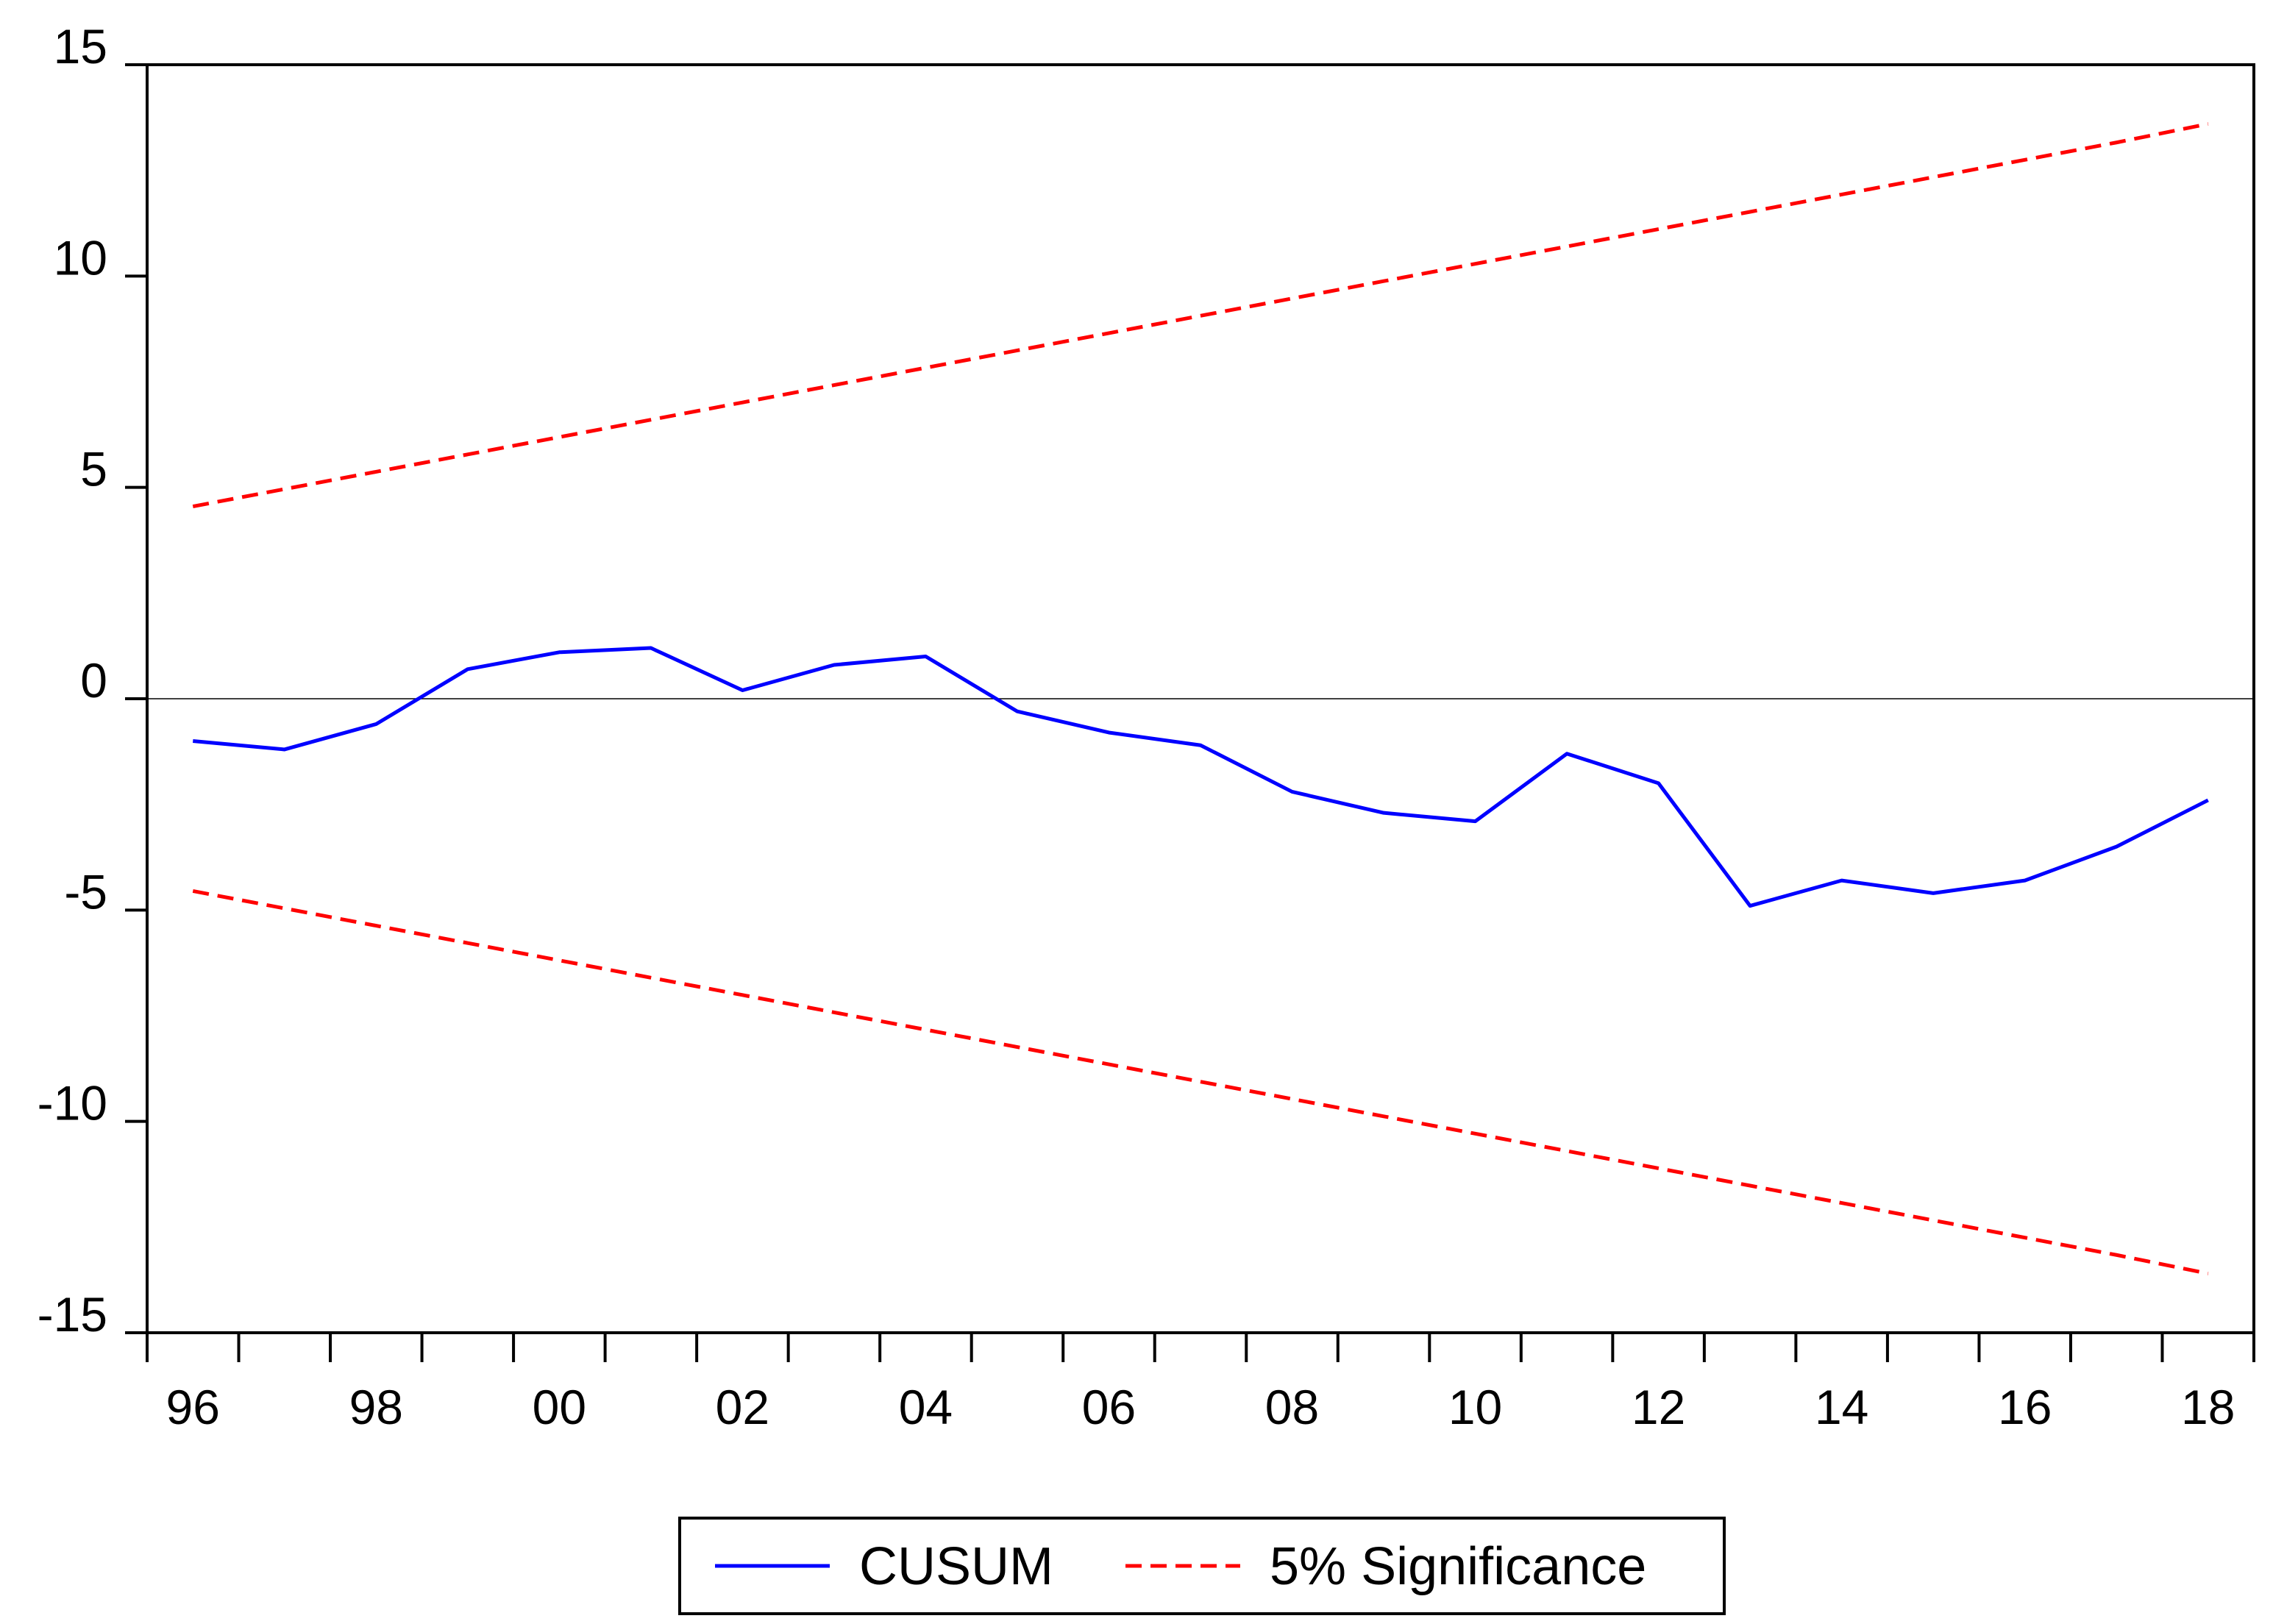 The height and width of the screenshot is (1624, 2273). What do you see at coordinates (1201, 1383) in the screenshot?
I see `x-axis: 96 98 00 02 04 06 08 10 12 14 16 18` at bounding box center [1201, 1383].